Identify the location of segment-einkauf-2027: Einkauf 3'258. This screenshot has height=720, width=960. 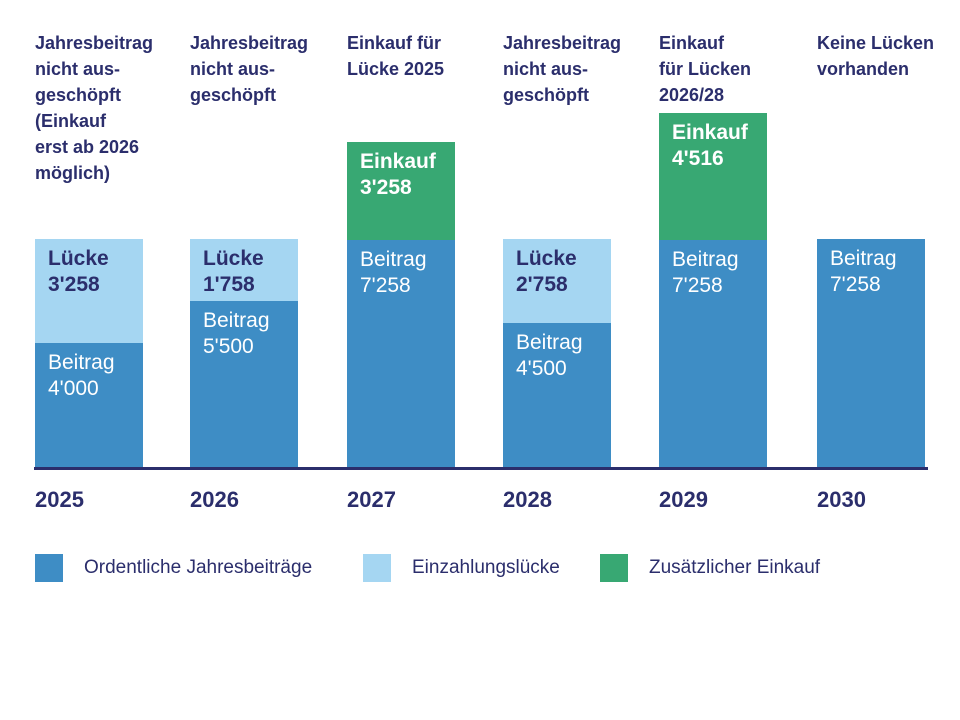
(401, 191).